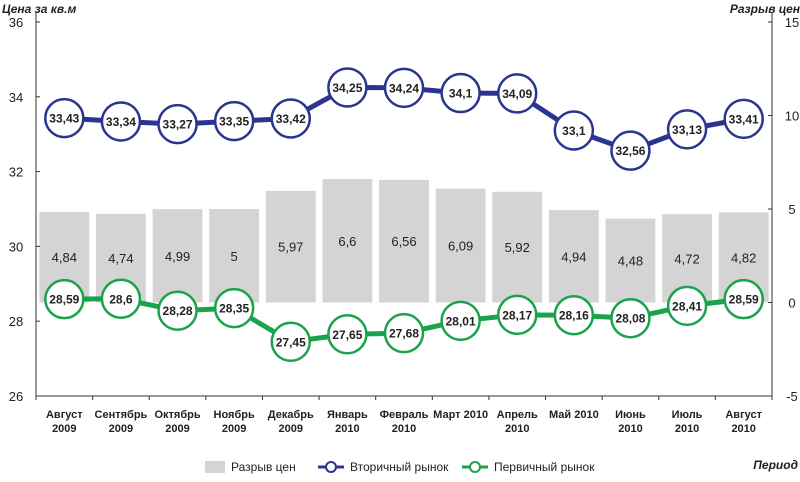 Image resolution: width=800 pixels, height=482 pixels. What do you see at coordinates (517, 315) in the screenshot?
I see `series-point-label: 28,17` at bounding box center [517, 315].